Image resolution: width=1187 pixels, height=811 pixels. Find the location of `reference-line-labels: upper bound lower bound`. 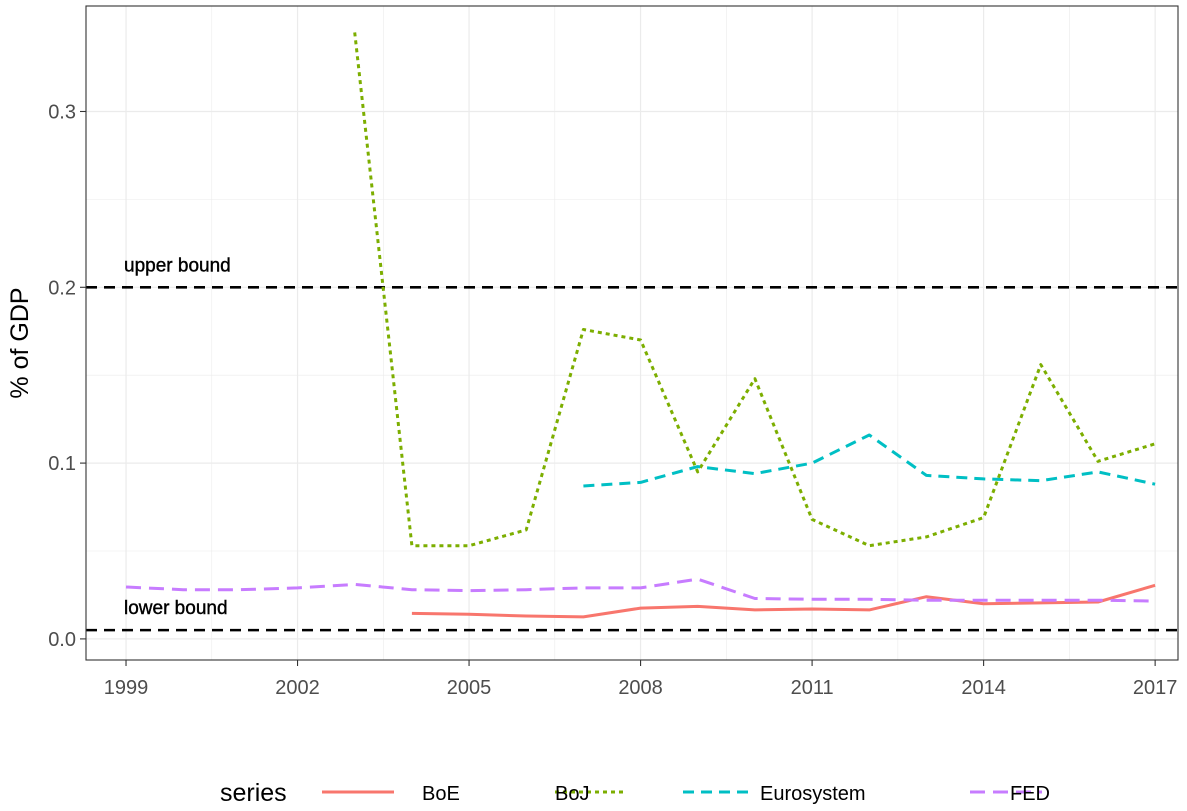

reference-line-labels: upper bound lower bound is located at coordinates (177, 437).